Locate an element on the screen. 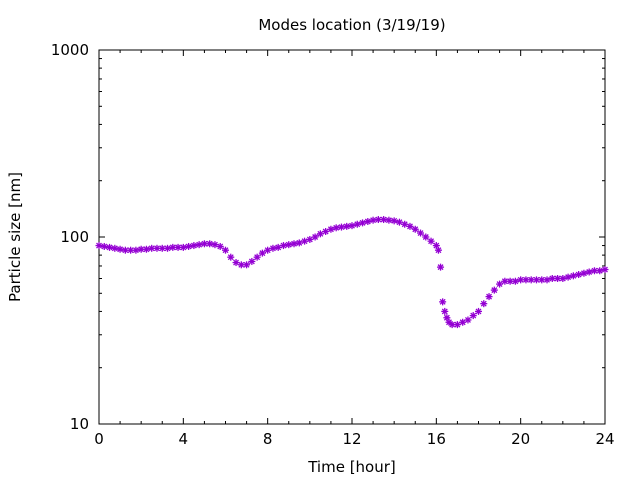 The image size is (640, 480). y-tick-label: 1000 is located at coordinates (70, 50).